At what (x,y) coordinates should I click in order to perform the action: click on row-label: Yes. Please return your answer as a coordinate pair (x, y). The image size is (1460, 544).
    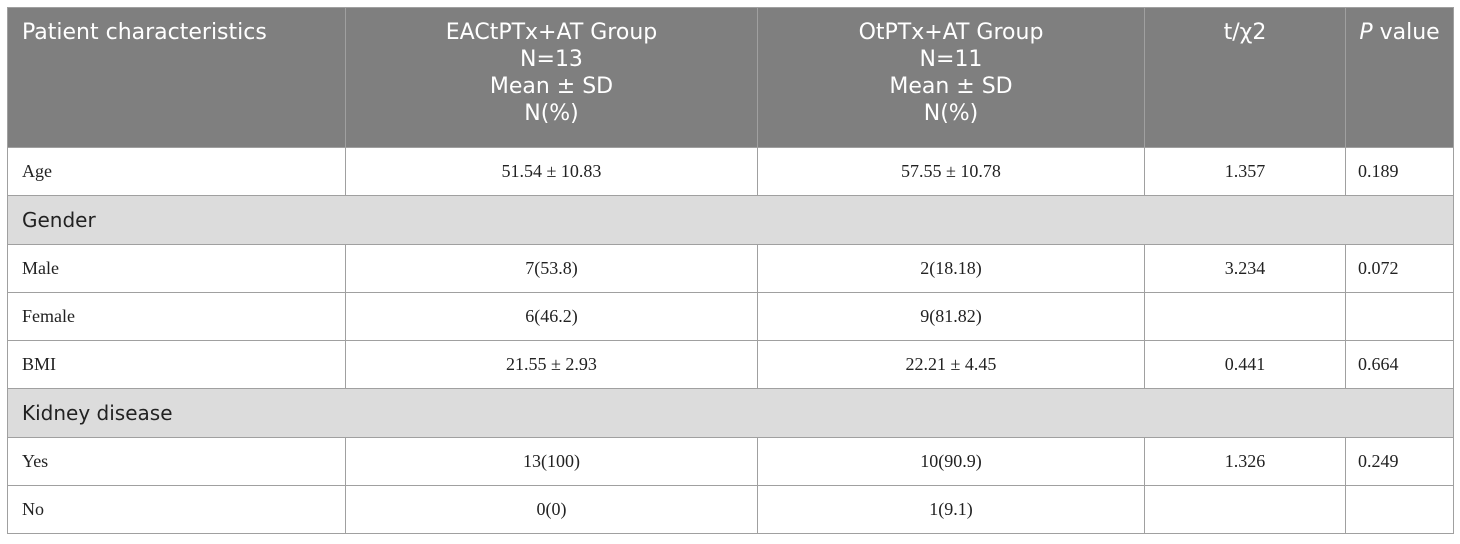
    Looking at the image, I should click on (176, 461).